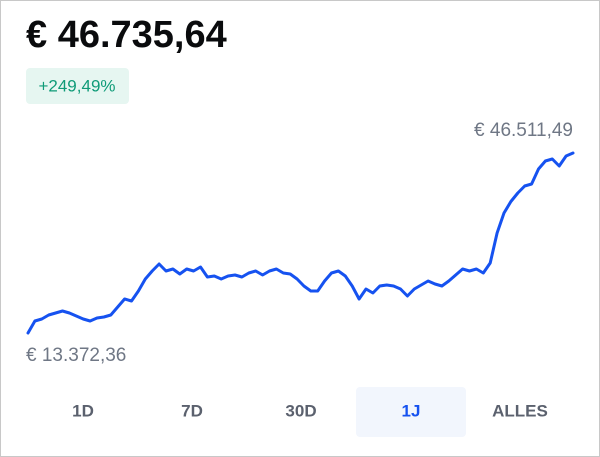 The width and height of the screenshot is (600, 457). I want to click on tab: 1D, so click(83, 410).